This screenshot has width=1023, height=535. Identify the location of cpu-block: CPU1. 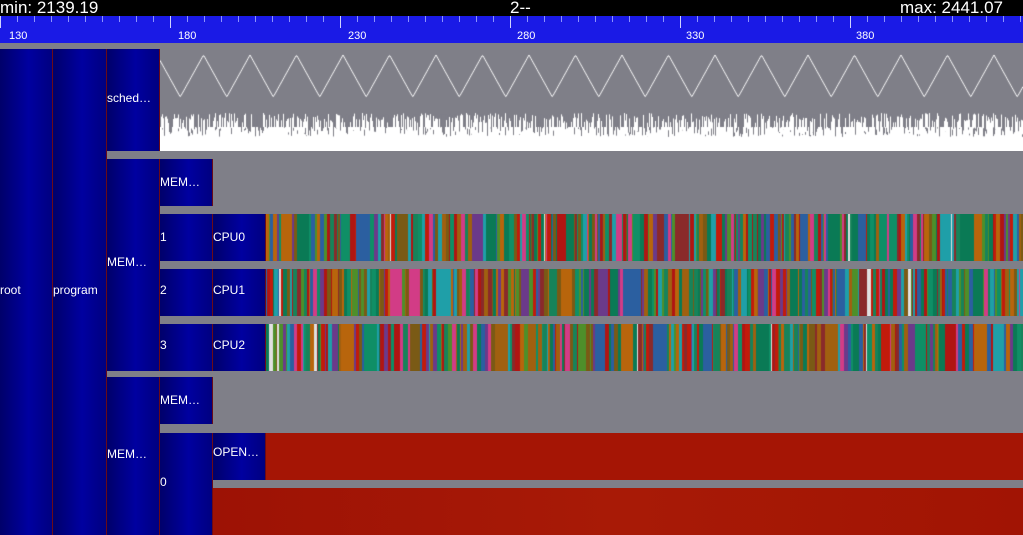
(239, 292).